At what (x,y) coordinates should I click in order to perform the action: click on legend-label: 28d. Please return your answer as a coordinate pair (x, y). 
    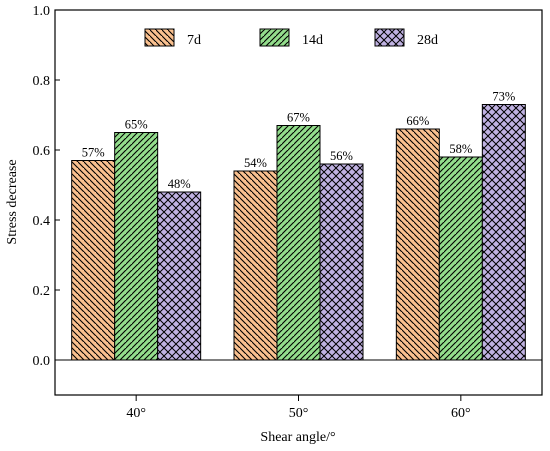
    Looking at the image, I should click on (427, 40).